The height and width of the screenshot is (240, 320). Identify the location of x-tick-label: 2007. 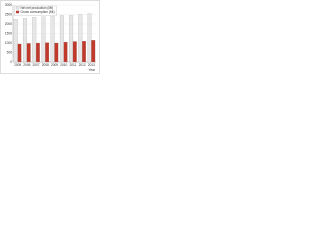
(36, 65).